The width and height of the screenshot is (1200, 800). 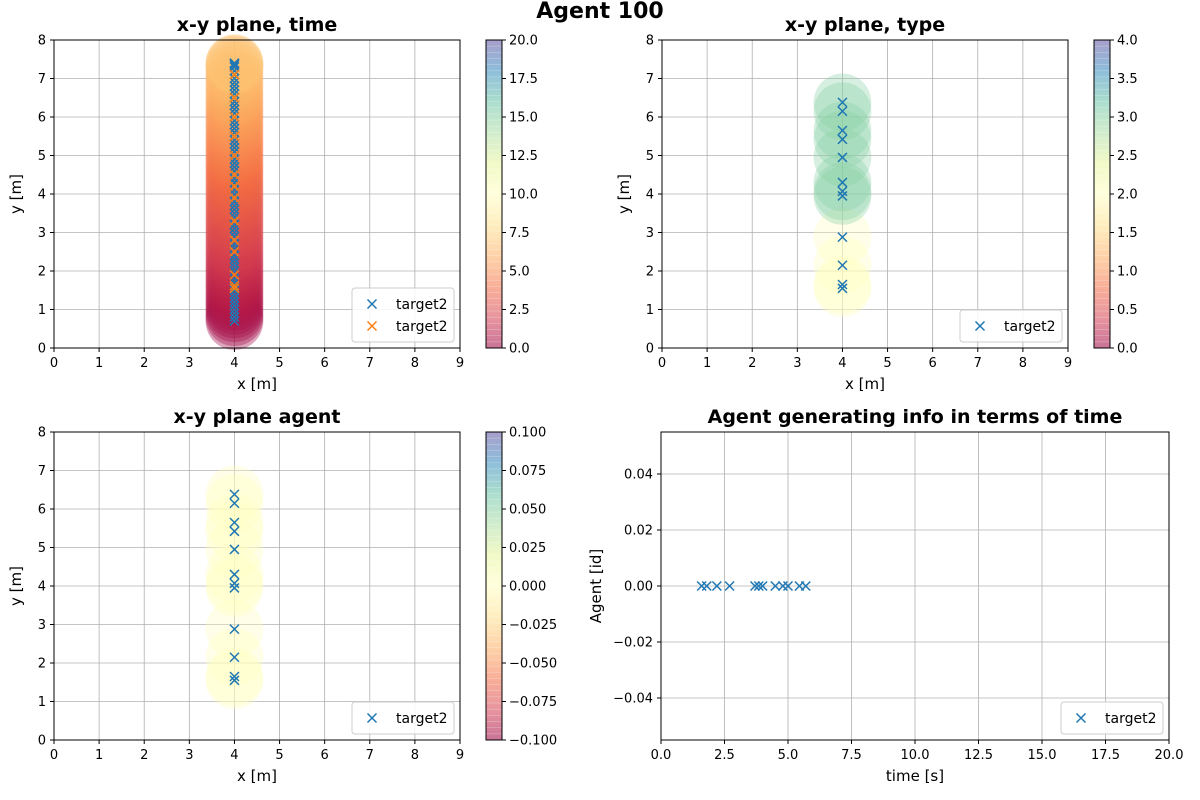 What do you see at coordinates (650, 195) in the screenshot?
I see `y-tick-label: 4` at bounding box center [650, 195].